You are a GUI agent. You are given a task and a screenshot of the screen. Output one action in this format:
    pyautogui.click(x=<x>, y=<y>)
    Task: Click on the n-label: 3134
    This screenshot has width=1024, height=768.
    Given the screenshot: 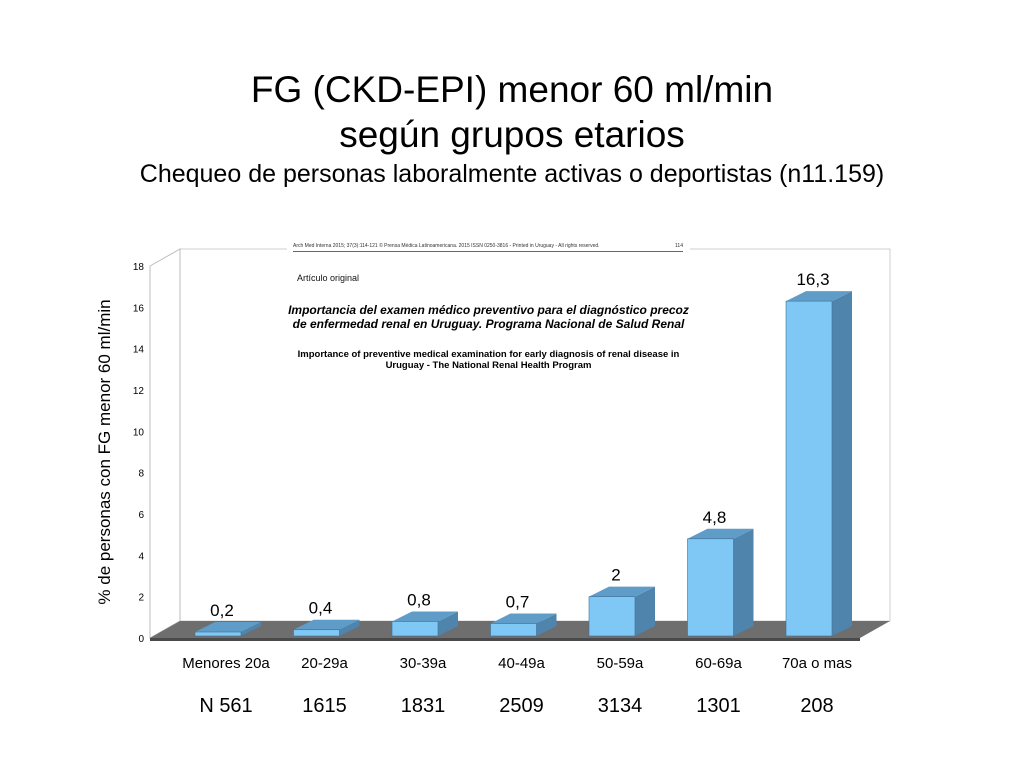 What is the action you would take?
    pyautogui.click(x=620, y=706)
    